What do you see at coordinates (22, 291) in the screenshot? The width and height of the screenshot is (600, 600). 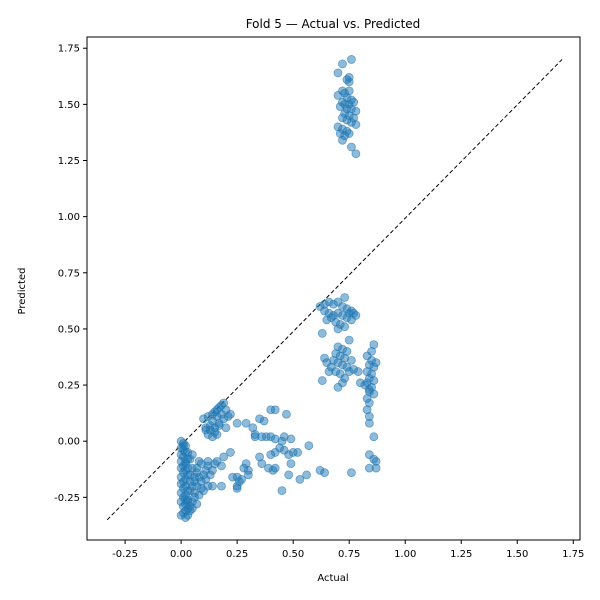 I see `y-axis-label: Predicted` at bounding box center [22, 291].